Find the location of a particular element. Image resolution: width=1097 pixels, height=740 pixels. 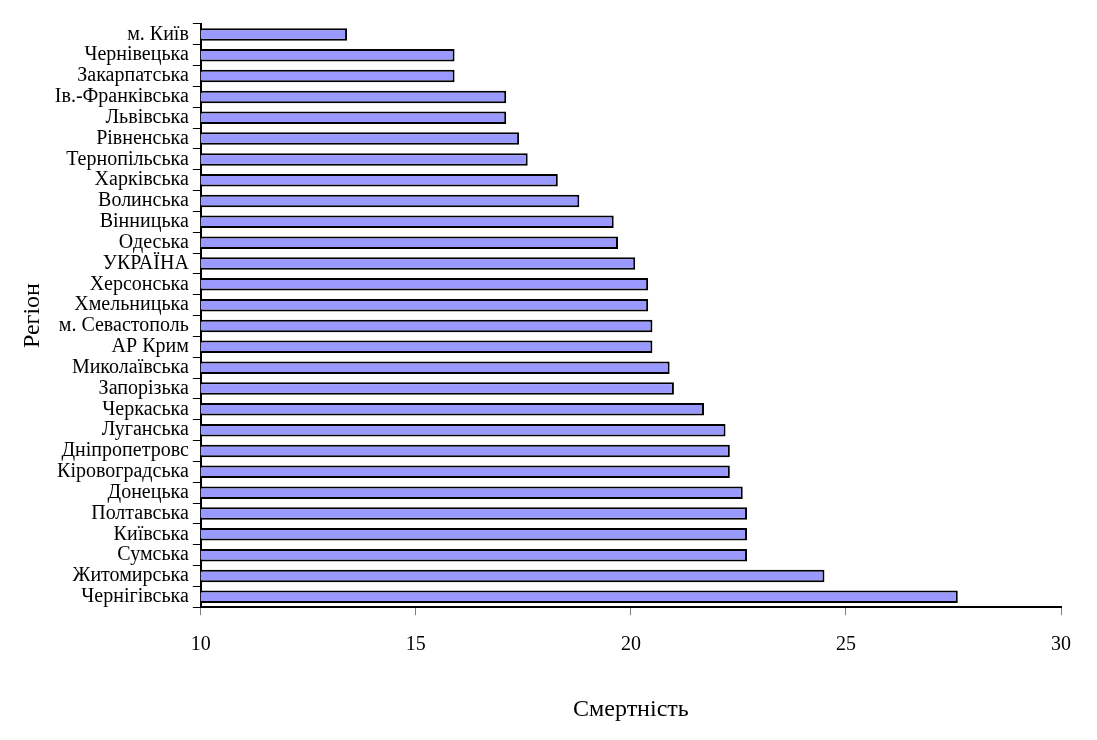

y-axis-title: Регіон is located at coordinates (30, 315).